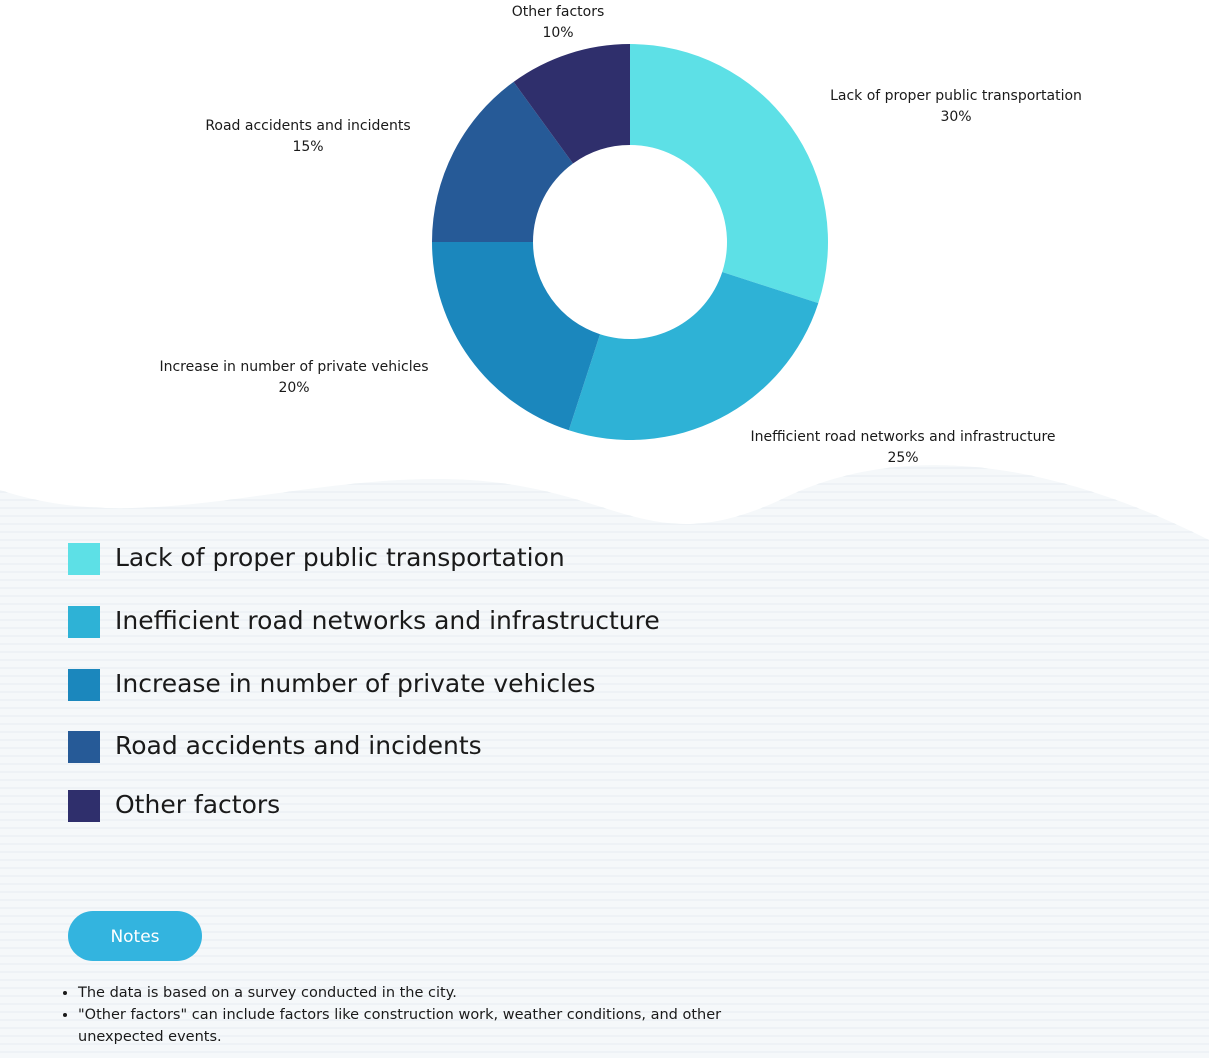  What do you see at coordinates (293, 388) in the screenshot?
I see `slice-value: 20%` at bounding box center [293, 388].